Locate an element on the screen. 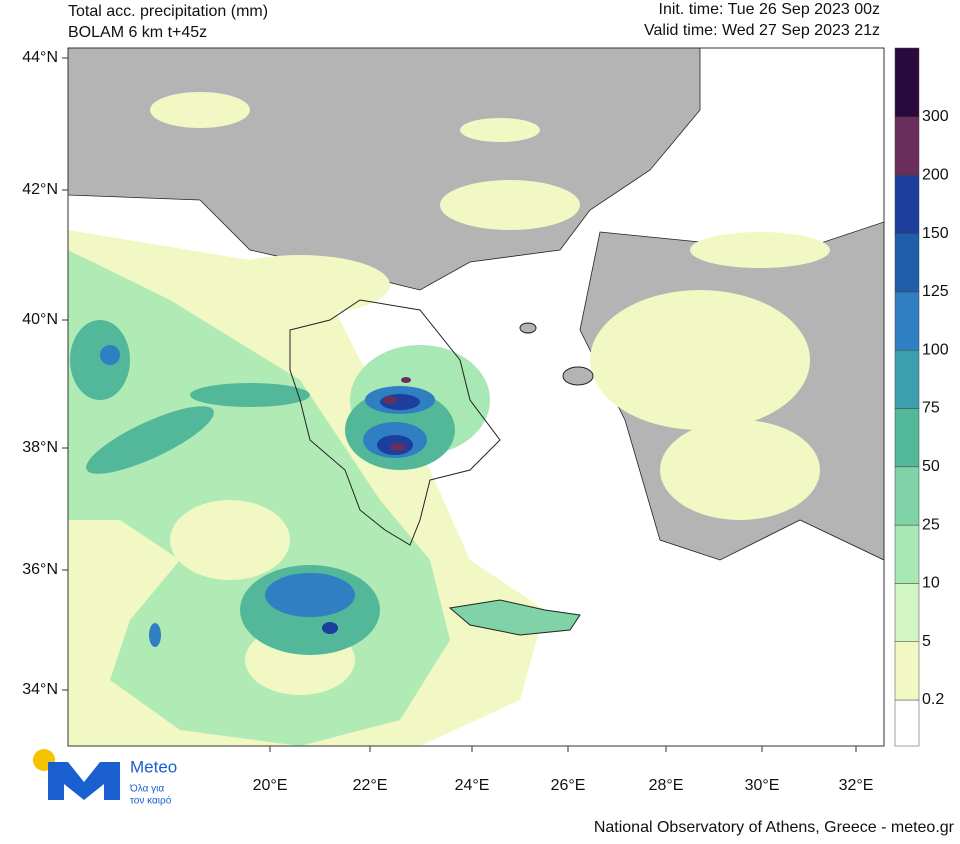 This screenshot has width=960, height=844. logo-tagline: τον καιρό is located at coordinates (151, 801).